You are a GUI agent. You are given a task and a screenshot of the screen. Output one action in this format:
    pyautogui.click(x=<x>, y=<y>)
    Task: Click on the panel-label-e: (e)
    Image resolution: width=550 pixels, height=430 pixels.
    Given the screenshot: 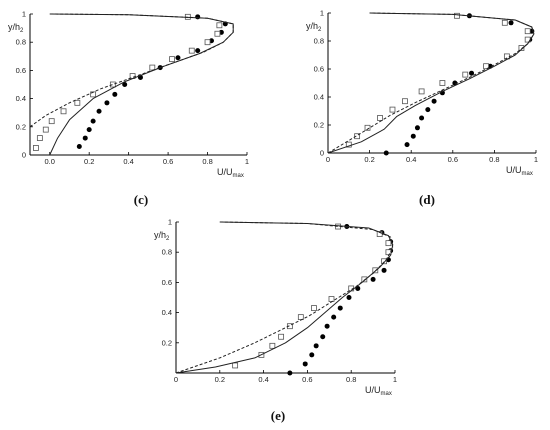 What is the action you would take?
    pyautogui.click(x=278, y=415)
    